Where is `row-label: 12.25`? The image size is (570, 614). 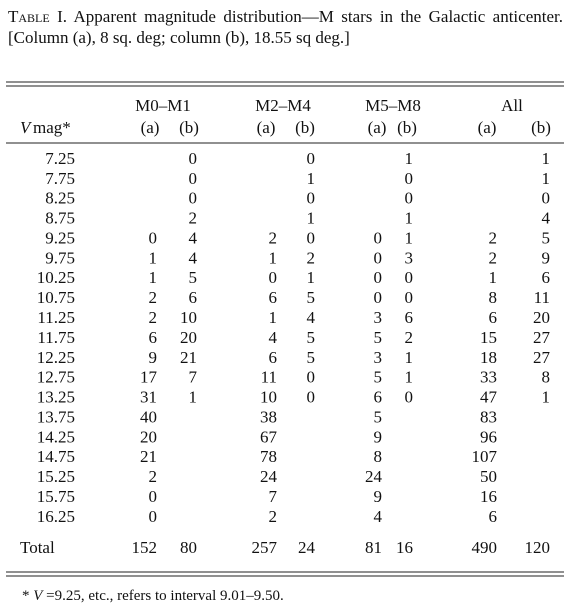
row-label: 12.25 is located at coordinates (56, 357).